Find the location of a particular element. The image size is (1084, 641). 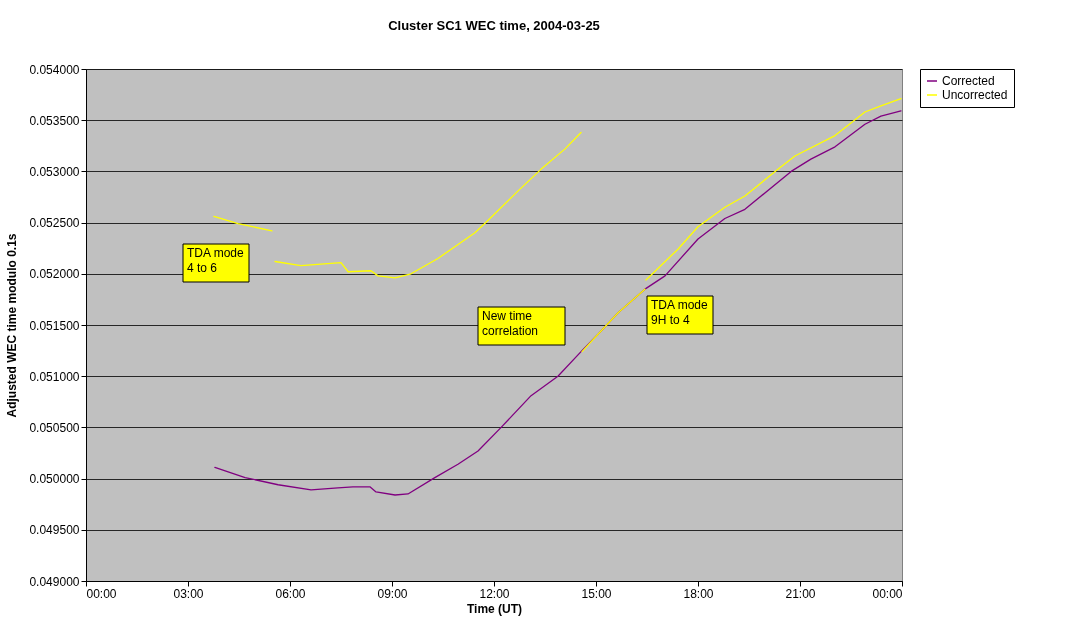

x-tick-label: 12:00 is located at coordinates (494, 593).